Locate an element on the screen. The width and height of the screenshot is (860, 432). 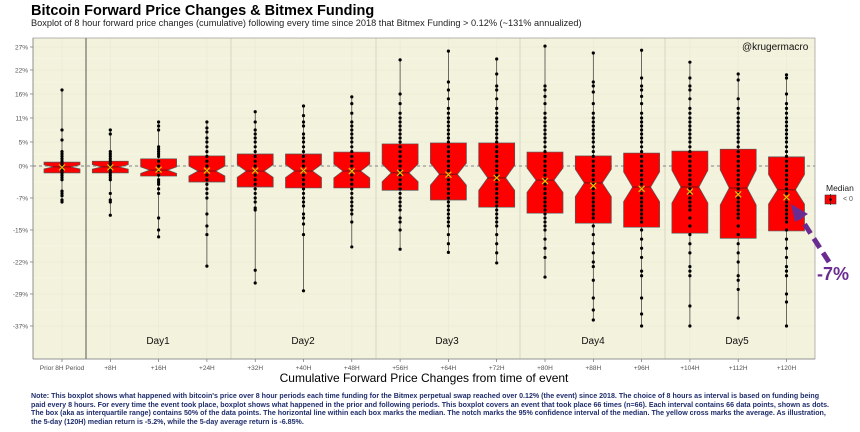
x-tick-label: +64H is located at coordinates (449, 368).